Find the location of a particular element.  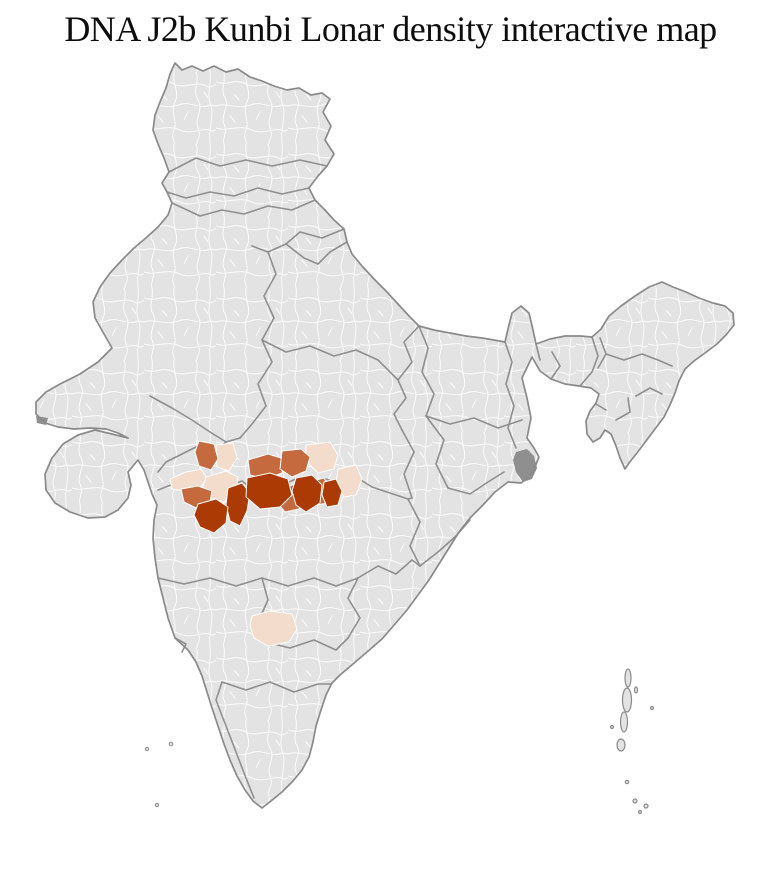

high-density-districts is located at coordinates (268, 503).